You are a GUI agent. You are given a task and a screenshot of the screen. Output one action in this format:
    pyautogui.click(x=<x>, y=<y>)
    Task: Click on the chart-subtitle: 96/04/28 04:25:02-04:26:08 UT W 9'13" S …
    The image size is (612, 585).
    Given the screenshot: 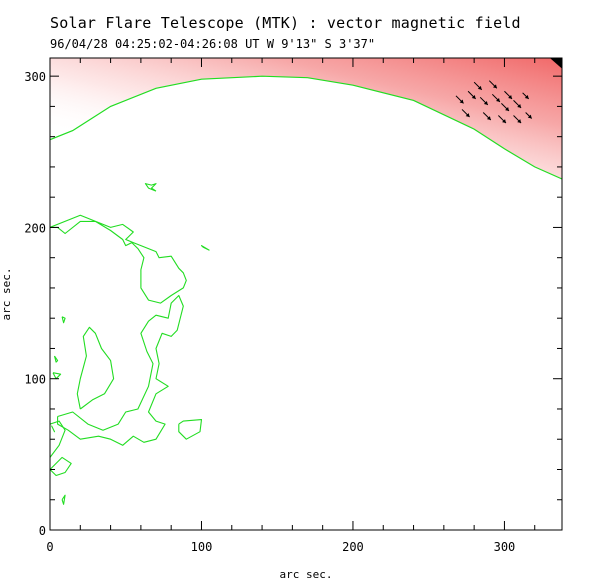 What is the action you would take?
    pyautogui.click(x=213, y=44)
    